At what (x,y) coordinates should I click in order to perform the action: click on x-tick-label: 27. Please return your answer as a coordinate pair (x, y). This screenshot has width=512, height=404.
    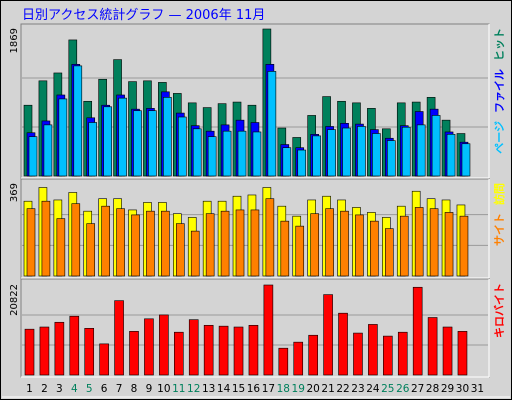
    Looking at the image, I should click on (417, 389).